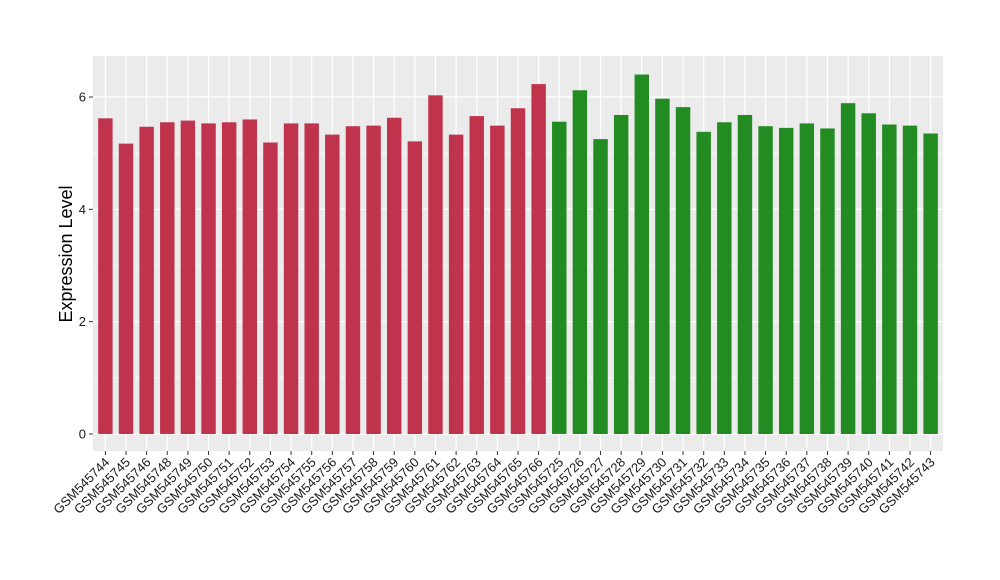 The height and width of the screenshot is (580, 1000). I want to click on bar-GSM545744, so click(105, 276).